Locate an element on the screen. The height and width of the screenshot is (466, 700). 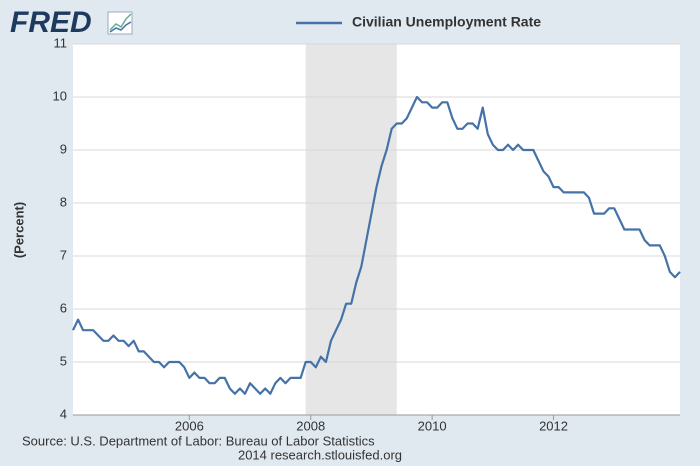
logo-icon is located at coordinates (120, 23).